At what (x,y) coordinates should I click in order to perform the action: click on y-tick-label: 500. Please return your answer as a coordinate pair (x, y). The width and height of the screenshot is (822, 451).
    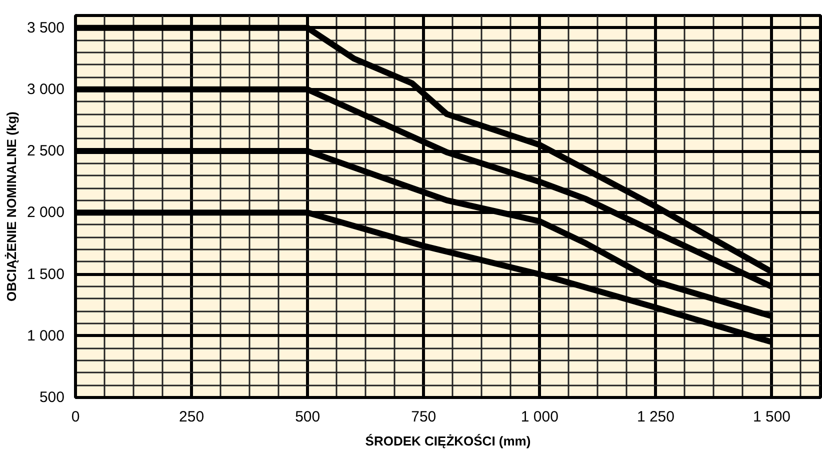
    Looking at the image, I should click on (52, 397).